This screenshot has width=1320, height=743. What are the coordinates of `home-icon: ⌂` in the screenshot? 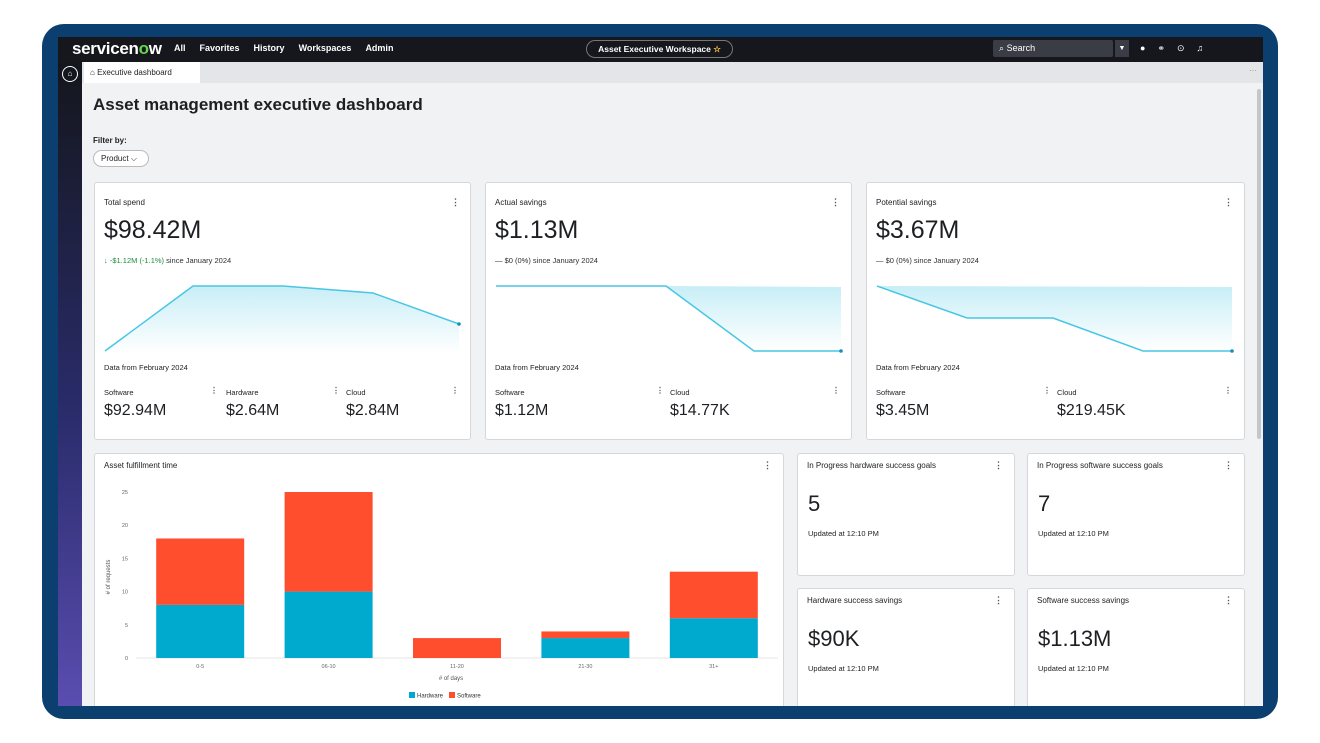 It's located at (70, 74).